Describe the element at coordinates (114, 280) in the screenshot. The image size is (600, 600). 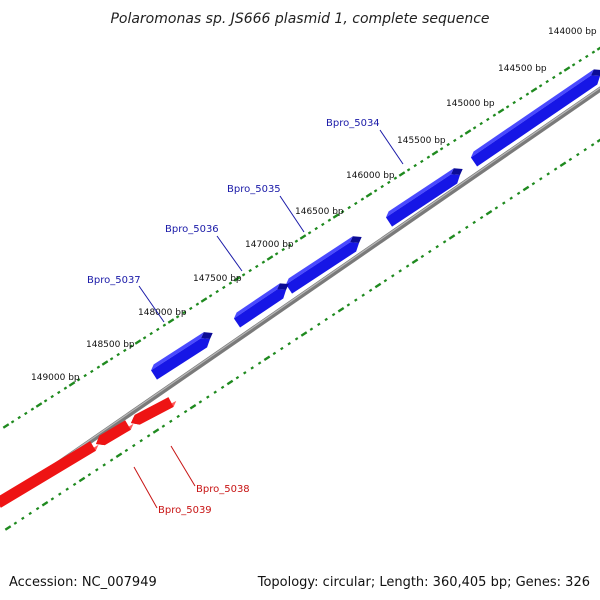
I see `gene-label: Bpro_5037` at that location.